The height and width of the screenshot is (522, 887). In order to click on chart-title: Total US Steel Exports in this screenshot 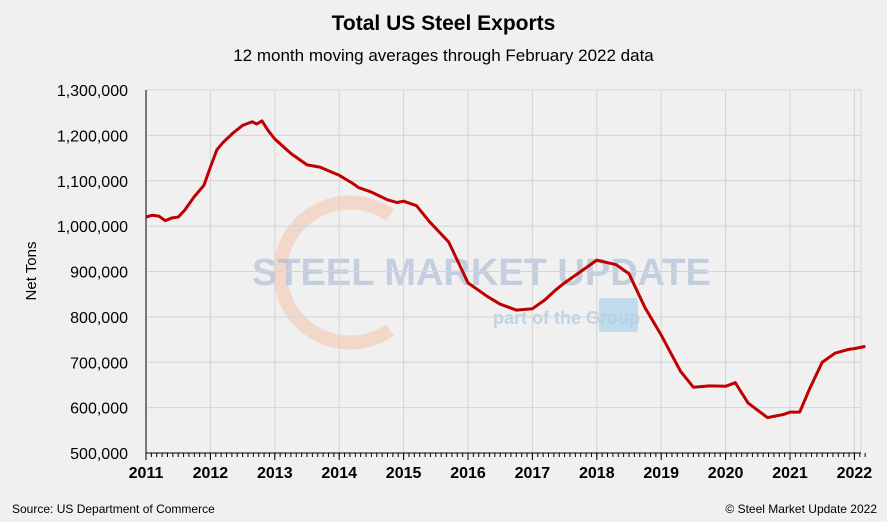, I will do `click(443, 23)`.